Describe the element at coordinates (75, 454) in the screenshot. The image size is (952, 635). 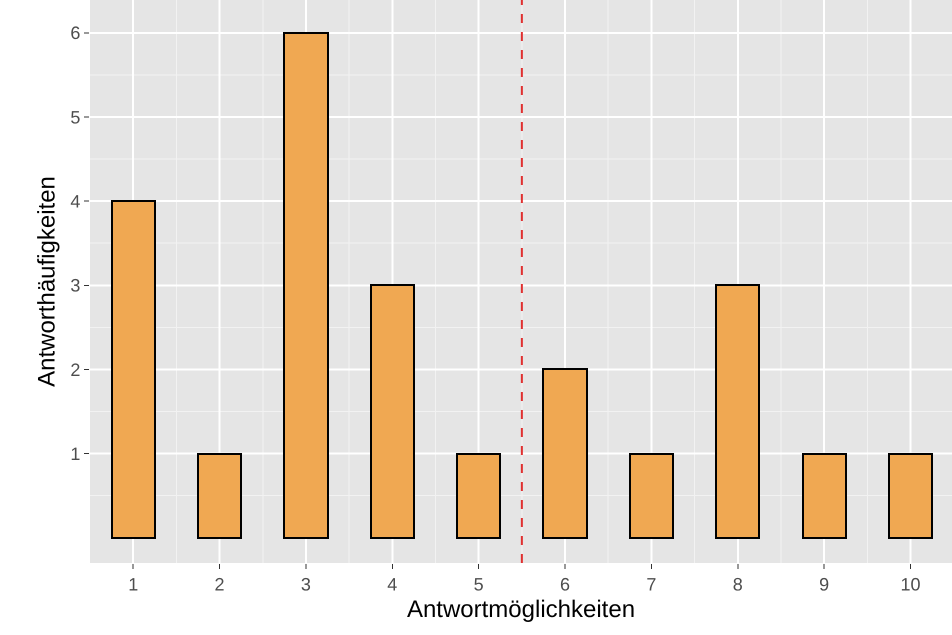
I see `y-tick-label: 1` at that location.